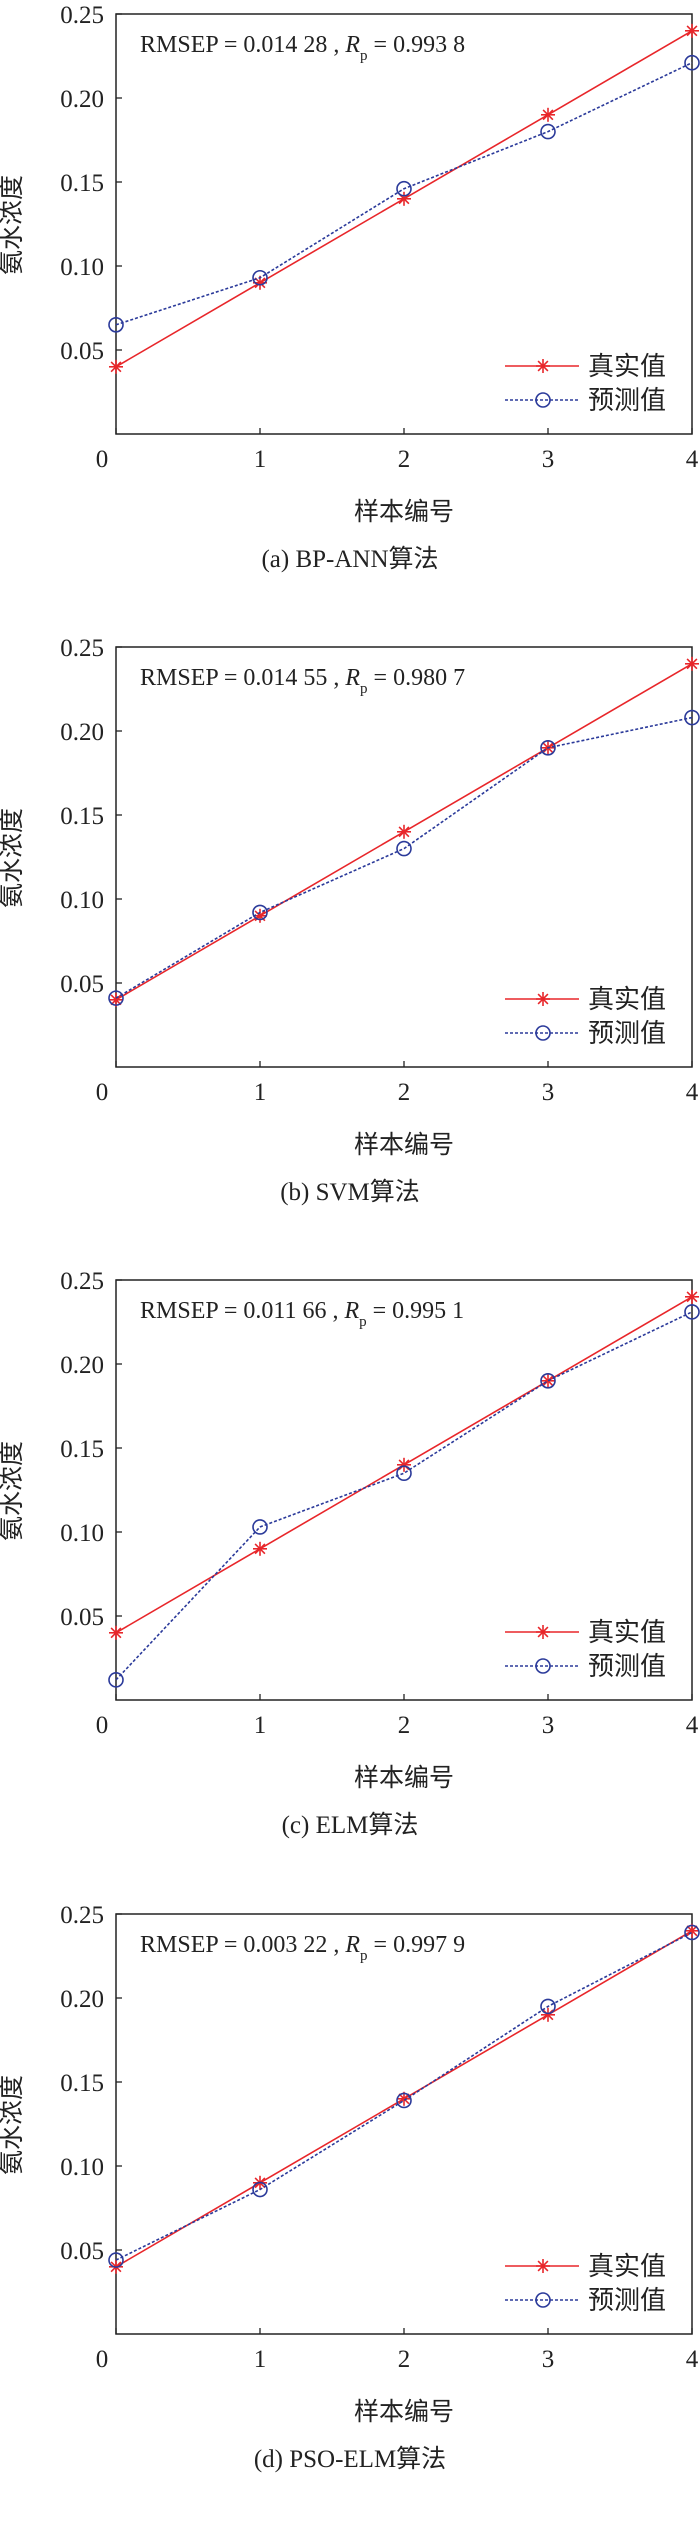  What do you see at coordinates (260, 1092) in the screenshot?
I see `x-tick-label: 1` at bounding box center [260, 1092].